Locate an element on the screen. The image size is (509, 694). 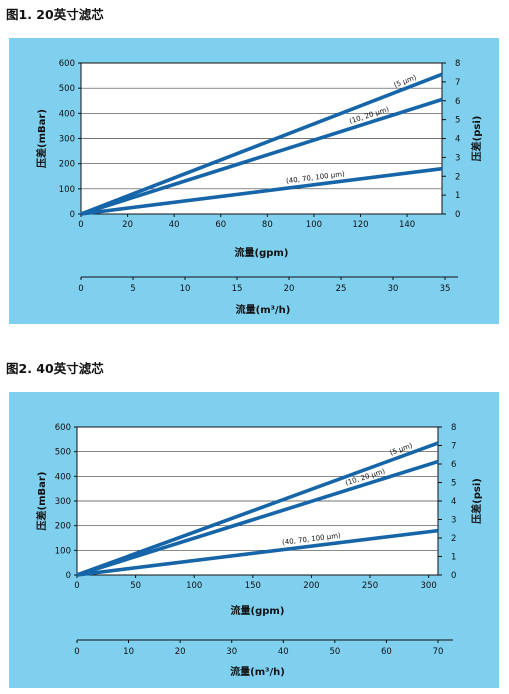
figure-2-title: 图2. 40英寸滤芯 is located at coordinates (55, 368).